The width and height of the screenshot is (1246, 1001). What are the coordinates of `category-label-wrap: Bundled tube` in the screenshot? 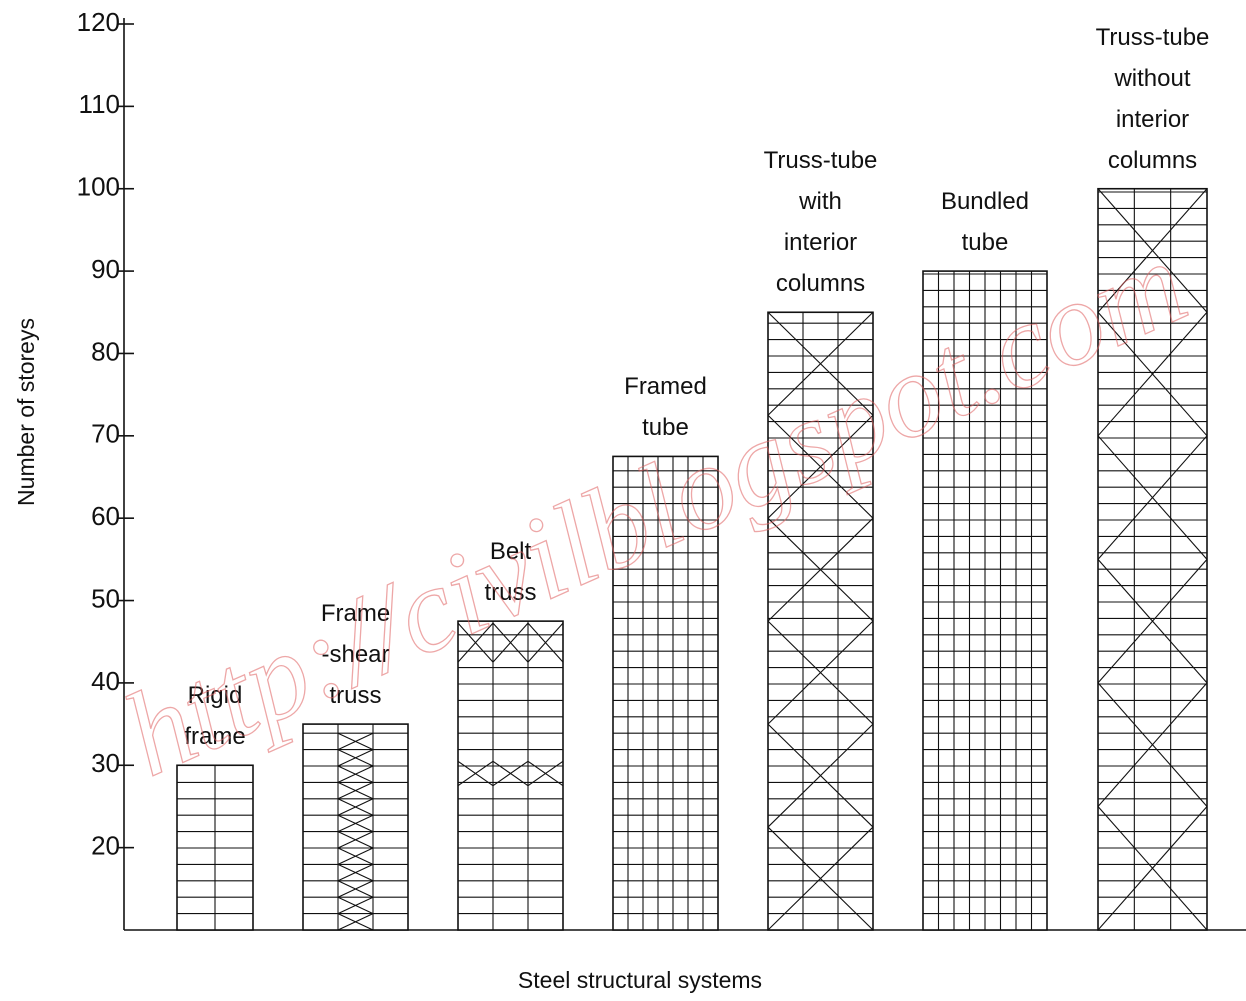 It's located at (985, 157).